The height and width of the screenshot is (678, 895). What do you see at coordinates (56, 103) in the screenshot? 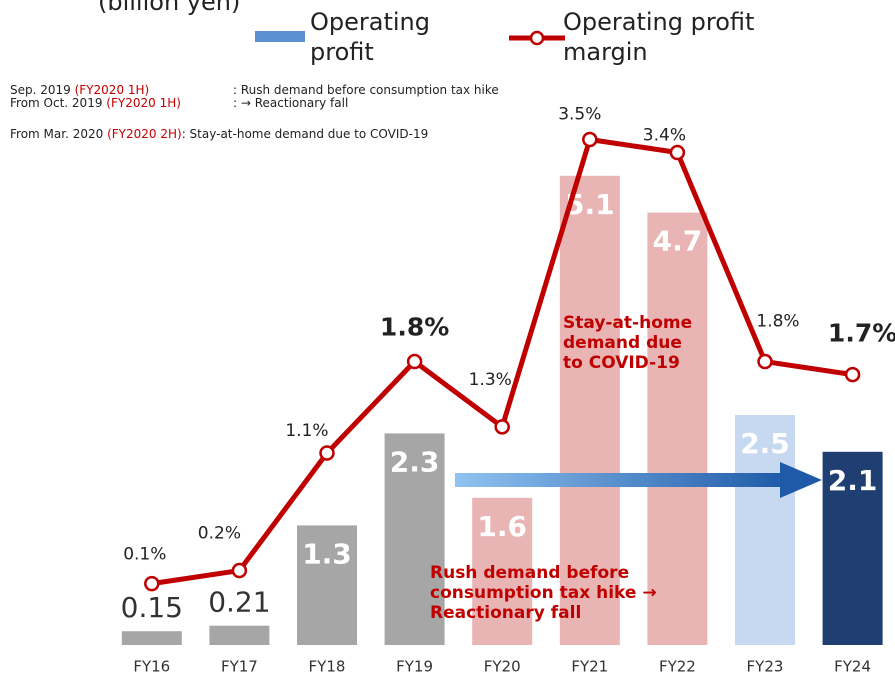
I see `note-period: From Oct. 2019` at bounding box center [56, 103].